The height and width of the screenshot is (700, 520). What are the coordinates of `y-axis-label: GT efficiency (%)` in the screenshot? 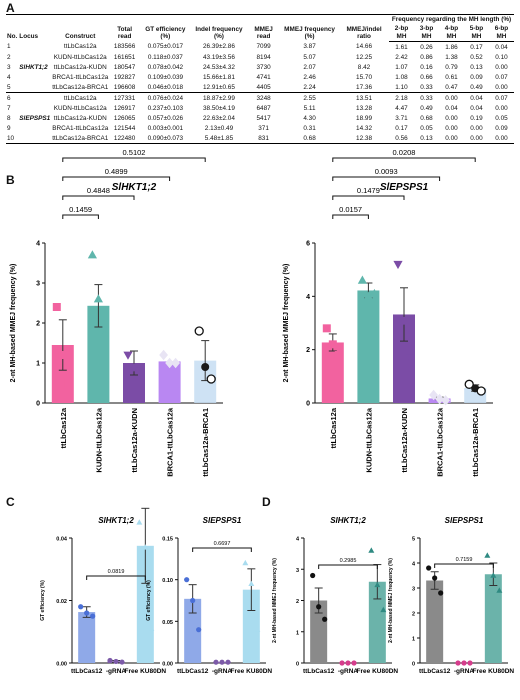 It's located at (149, 600).